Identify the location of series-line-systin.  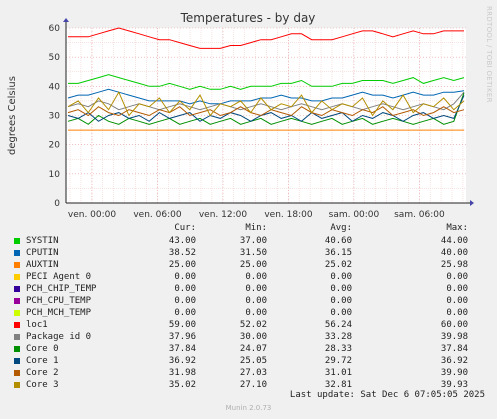
(266, 82).